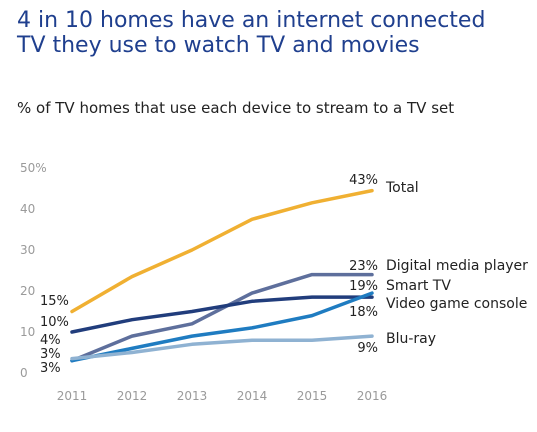 The image size is (537, 432). What do you see at coordinates (363, 180) in the screenshot?
I see `end-value-label: 43%` at bounding box center [363, 180].